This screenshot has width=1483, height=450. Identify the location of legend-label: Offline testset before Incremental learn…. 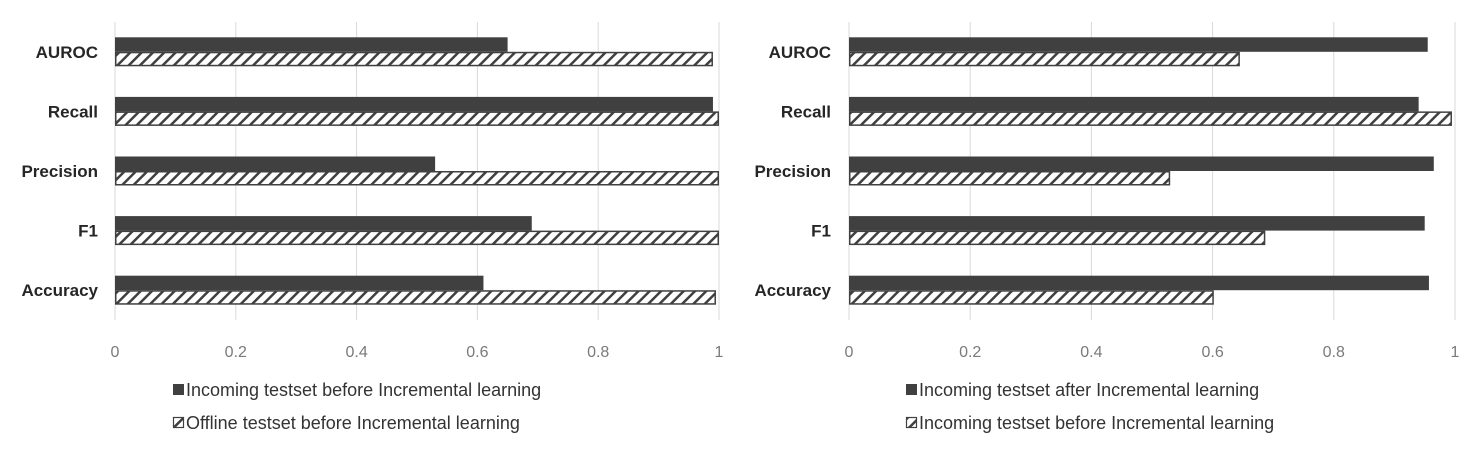
(353, 423).